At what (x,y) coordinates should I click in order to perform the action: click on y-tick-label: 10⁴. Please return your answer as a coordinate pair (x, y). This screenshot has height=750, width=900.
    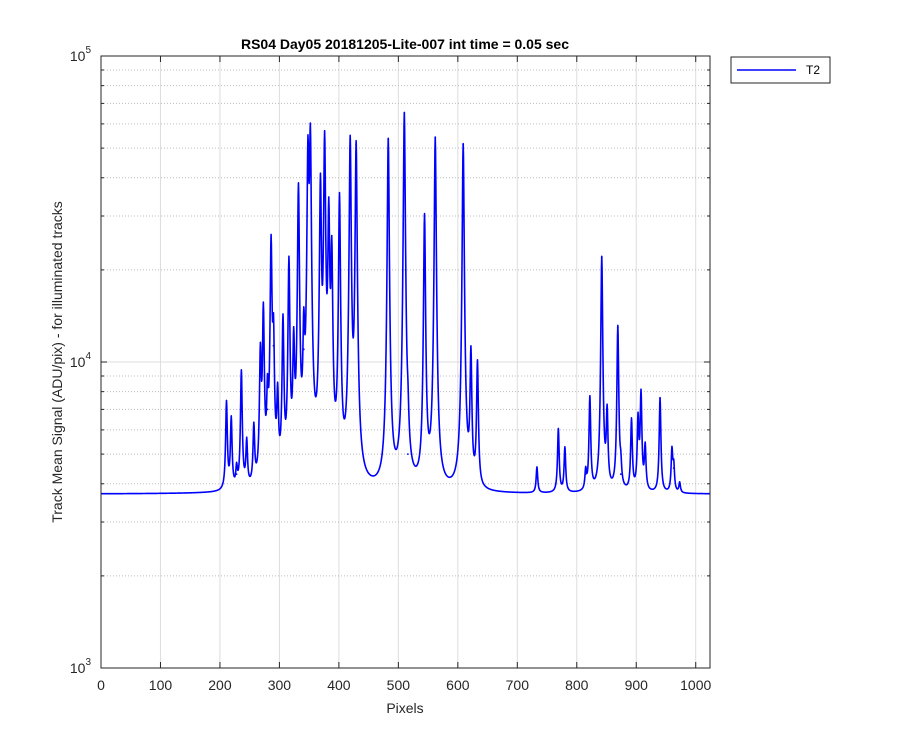
    Looking at the image, I should click on (81, 360).